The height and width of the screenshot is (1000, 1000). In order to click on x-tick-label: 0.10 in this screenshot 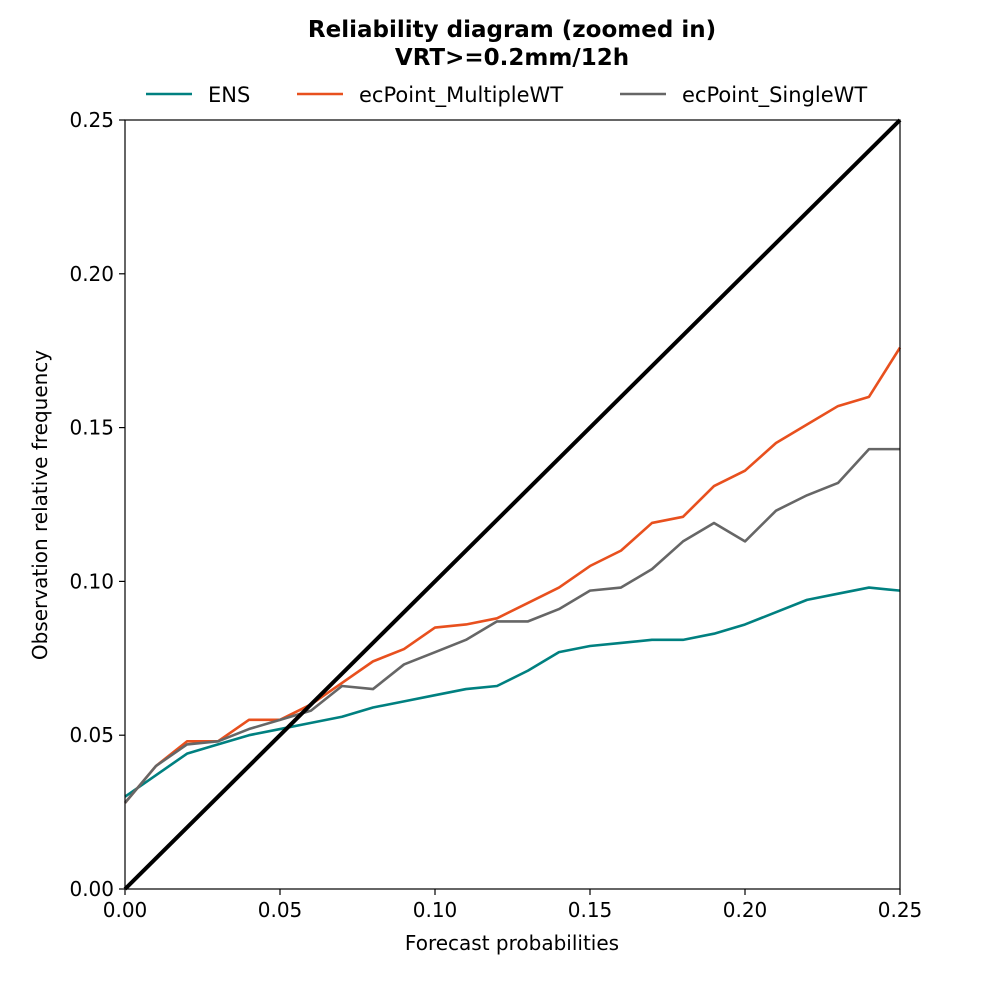, I will do `click(435, 910)`.